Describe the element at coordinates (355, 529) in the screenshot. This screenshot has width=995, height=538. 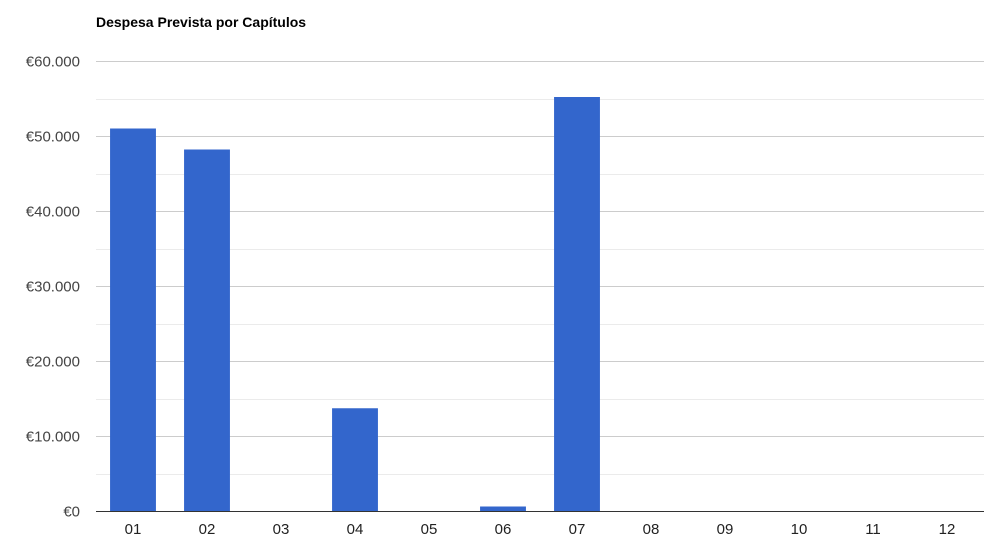
I see `x-tick-label: 04` at that location.